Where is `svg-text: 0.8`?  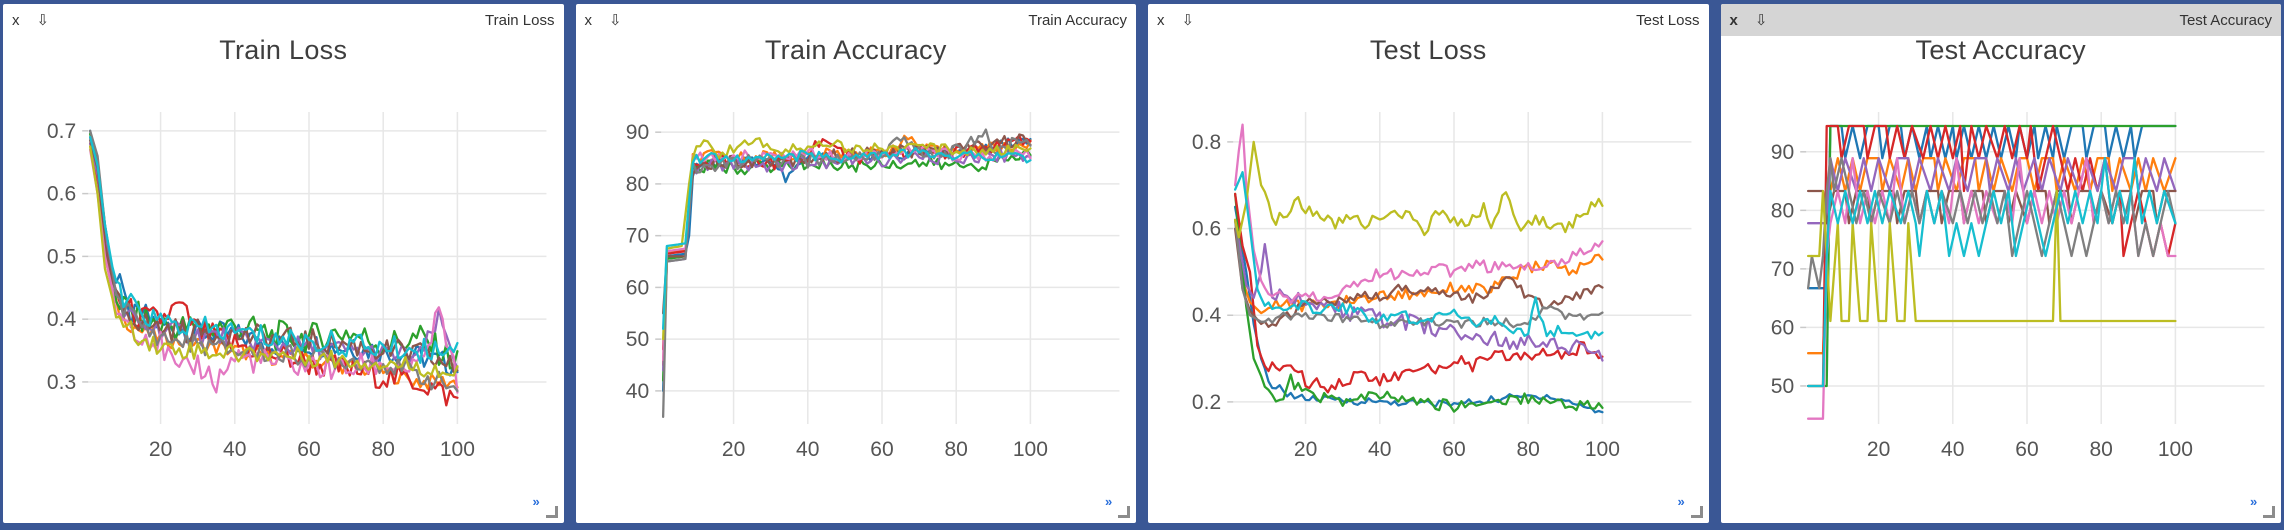 svg-text: 0.8 is located at coordinates (1206, 142).